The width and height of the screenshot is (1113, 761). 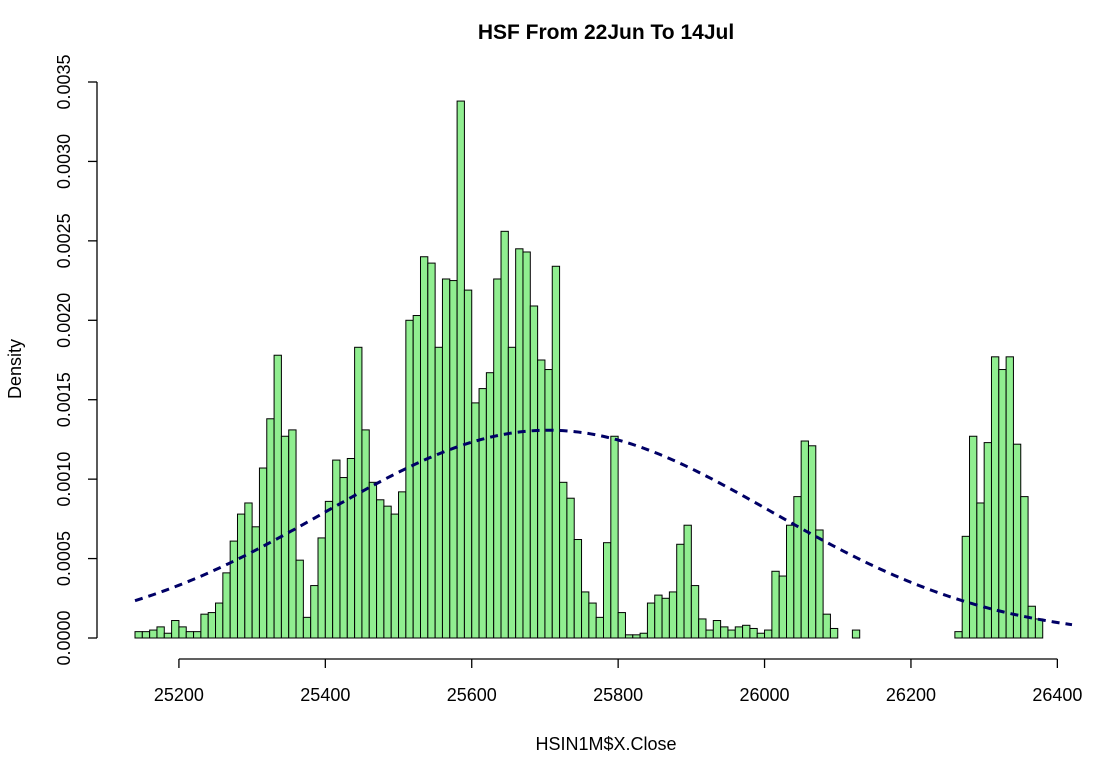 I want to click on y-tick-label: 0.0030, so click(x=64, y=161).